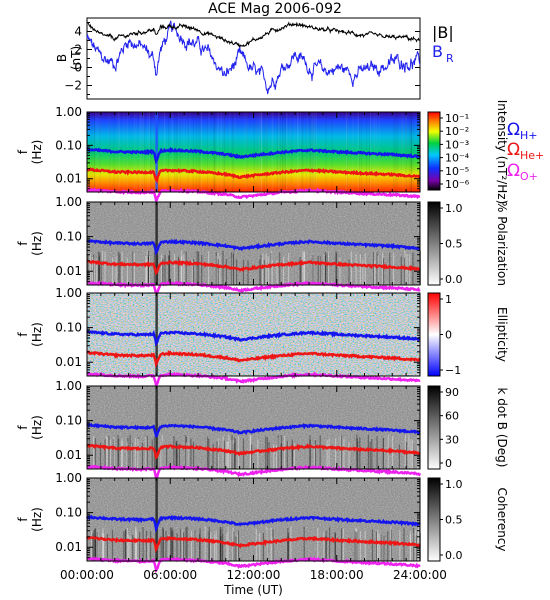 Image resolution: width=550 pixels, height=600 pixels. Describe the element at coordinates (457, 158) in the screenshot. I see `colorbar-tick-label: 10⁻⁴` at that location.